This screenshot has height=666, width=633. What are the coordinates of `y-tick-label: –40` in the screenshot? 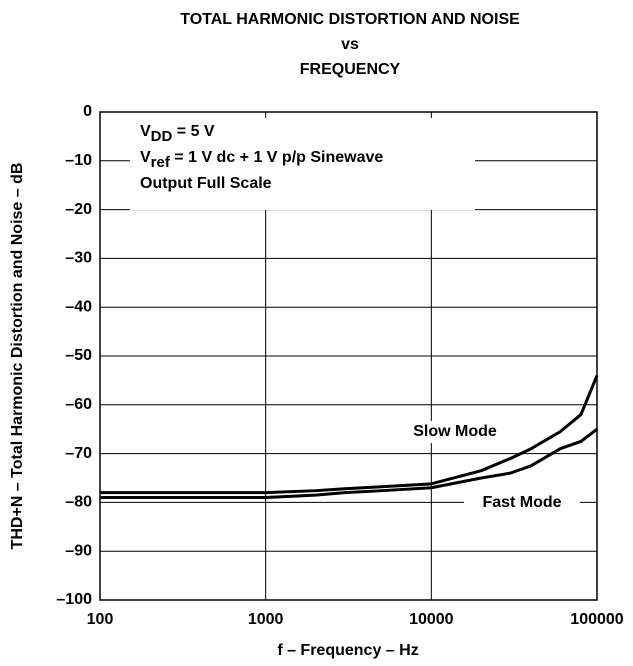 It's located at (78, 306).